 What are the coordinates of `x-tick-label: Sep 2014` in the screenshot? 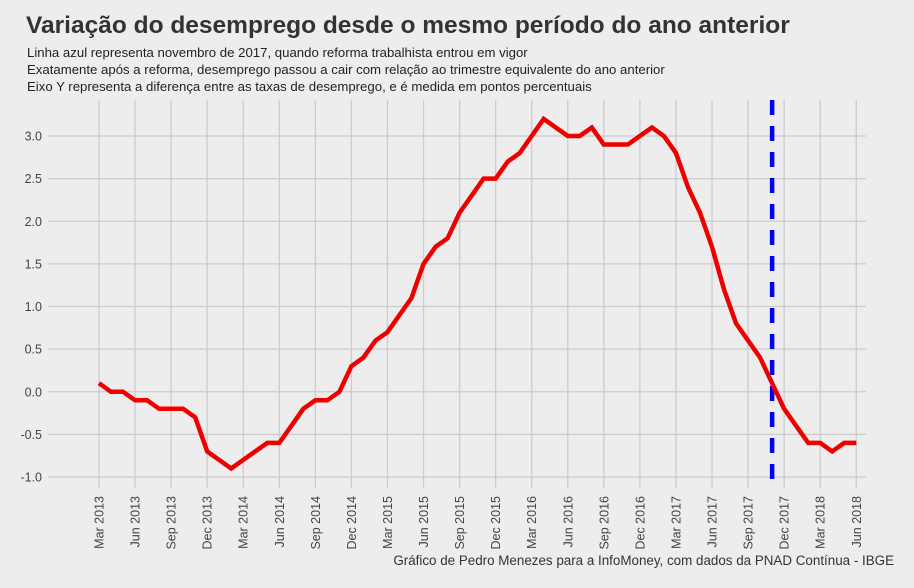 It's located at (316, 523).